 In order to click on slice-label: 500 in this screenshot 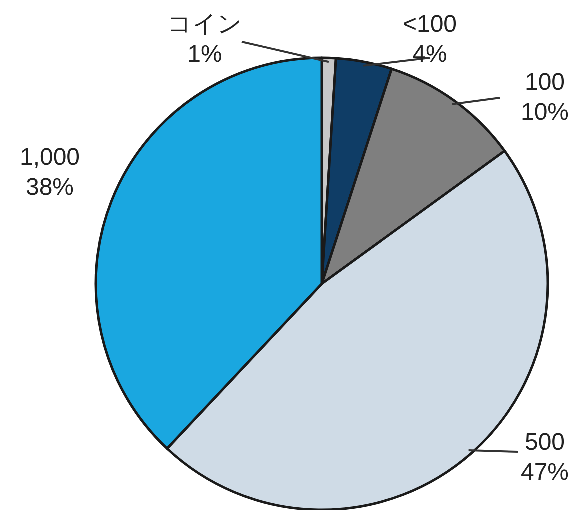, I will do `click(545, 442)`.